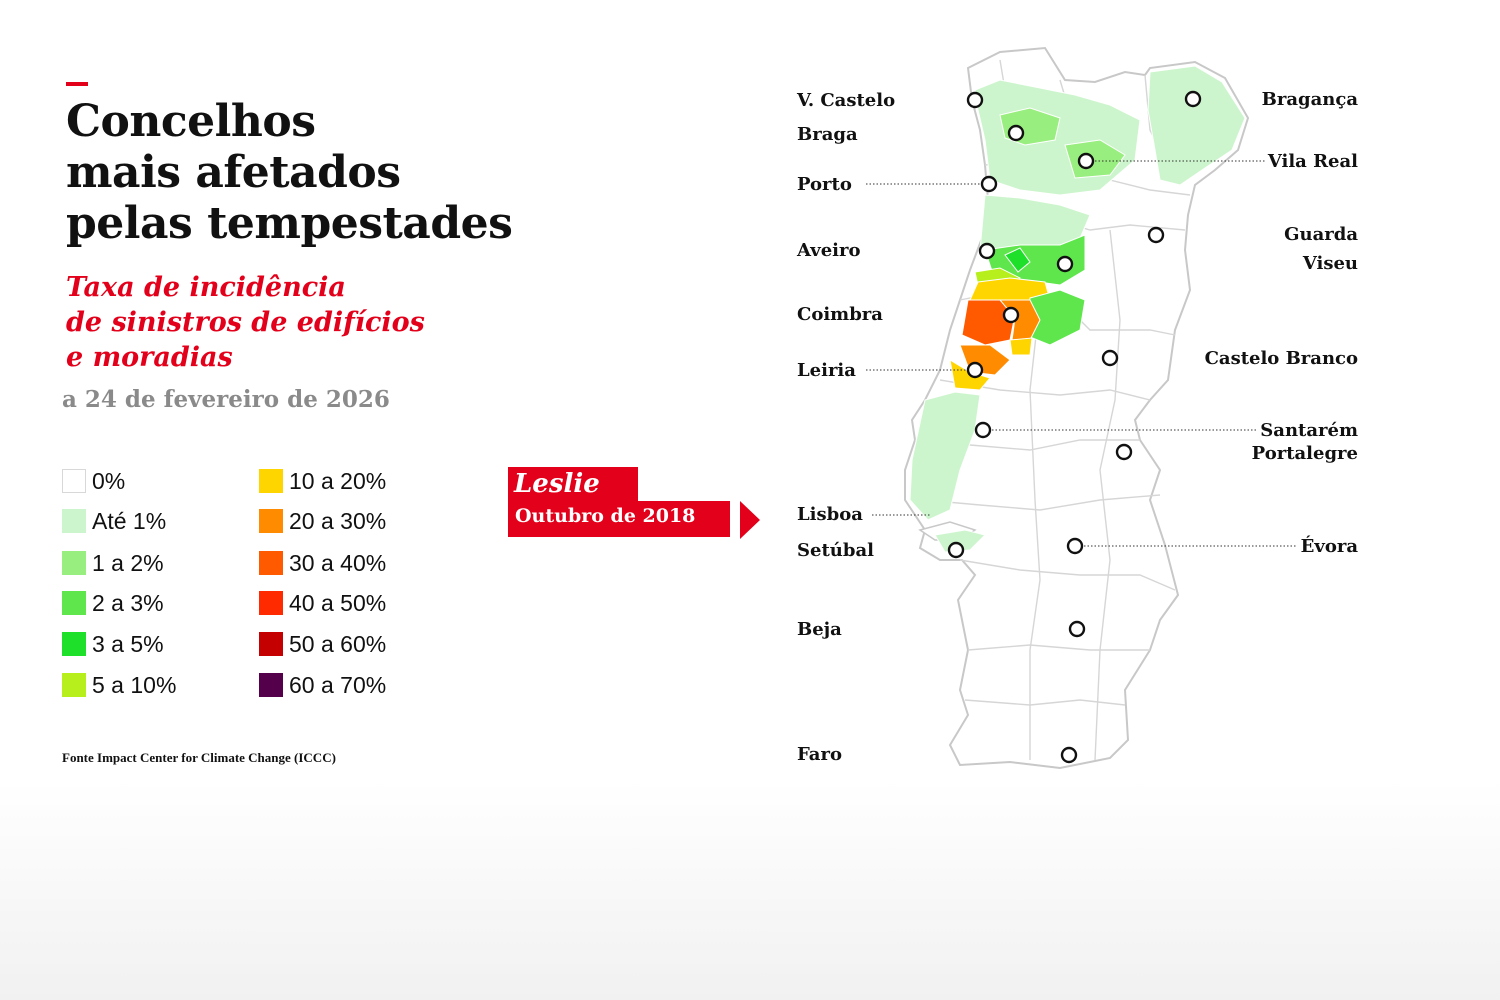 This screenshot has height=1000, width=1500. What do you see at coordinates (1281, 358) in the screenshot?
I see `city-label-castelo-branco: Castelo Branco` at bounding box center [1281, 358].